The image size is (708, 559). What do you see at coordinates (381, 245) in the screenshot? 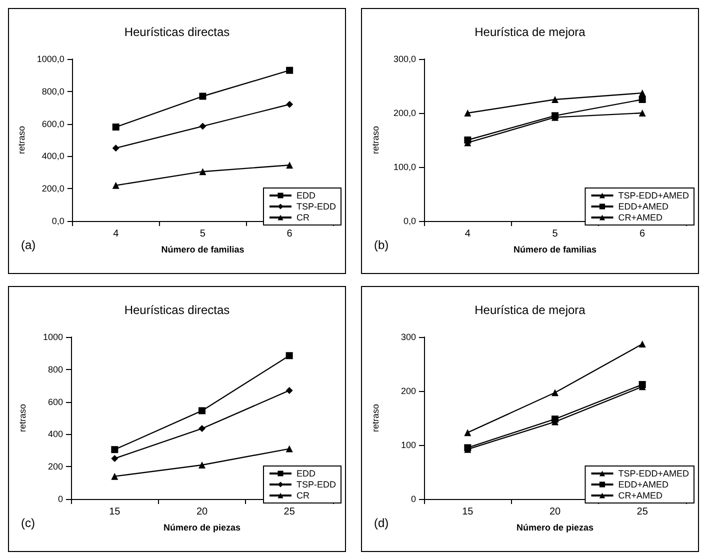
I see `text: (b)` at bounding box center [381, 245].